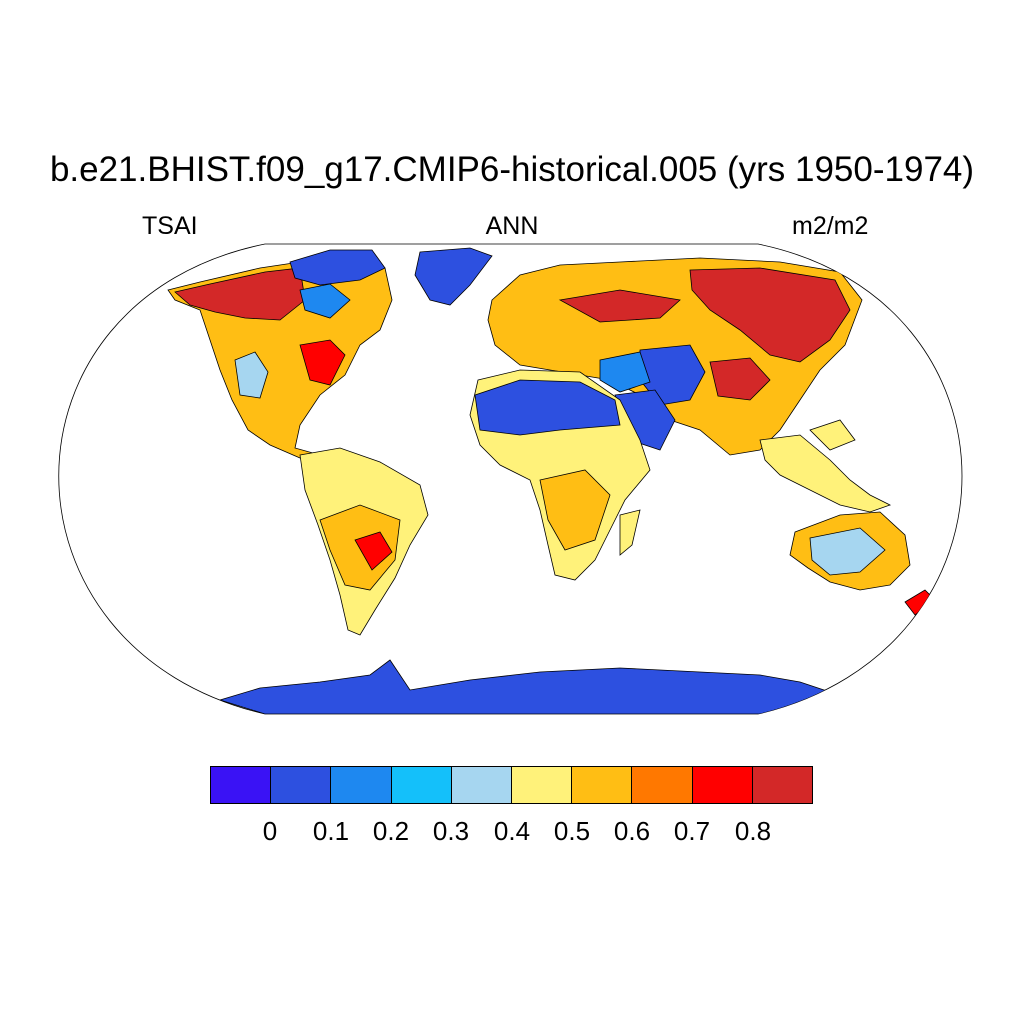 The image size is (1024, 1024). Describe the element at coordinates (850, 551) in the screenshot. I see `australia` at that location.